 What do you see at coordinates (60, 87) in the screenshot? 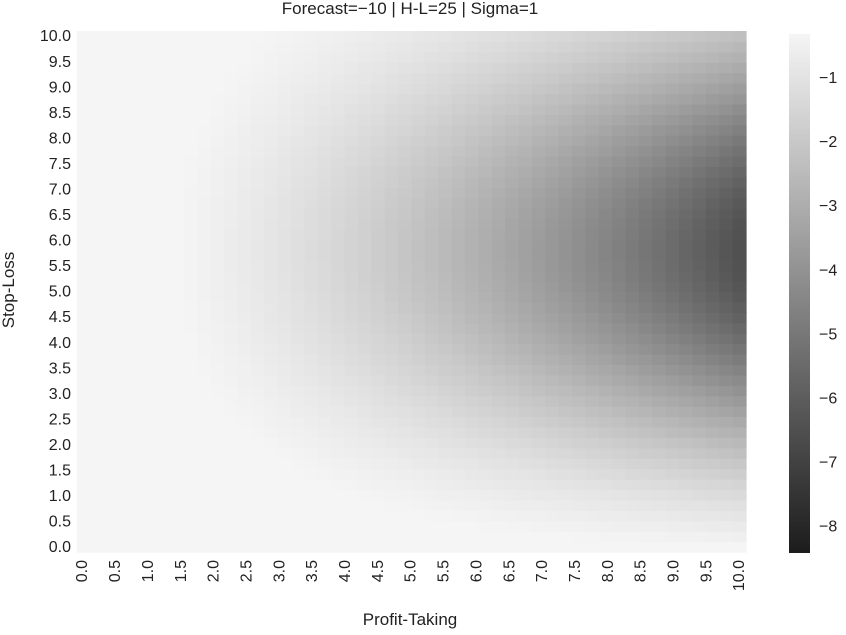
I see `y-tick-label: 9.0` at bounding box center [60, 87].